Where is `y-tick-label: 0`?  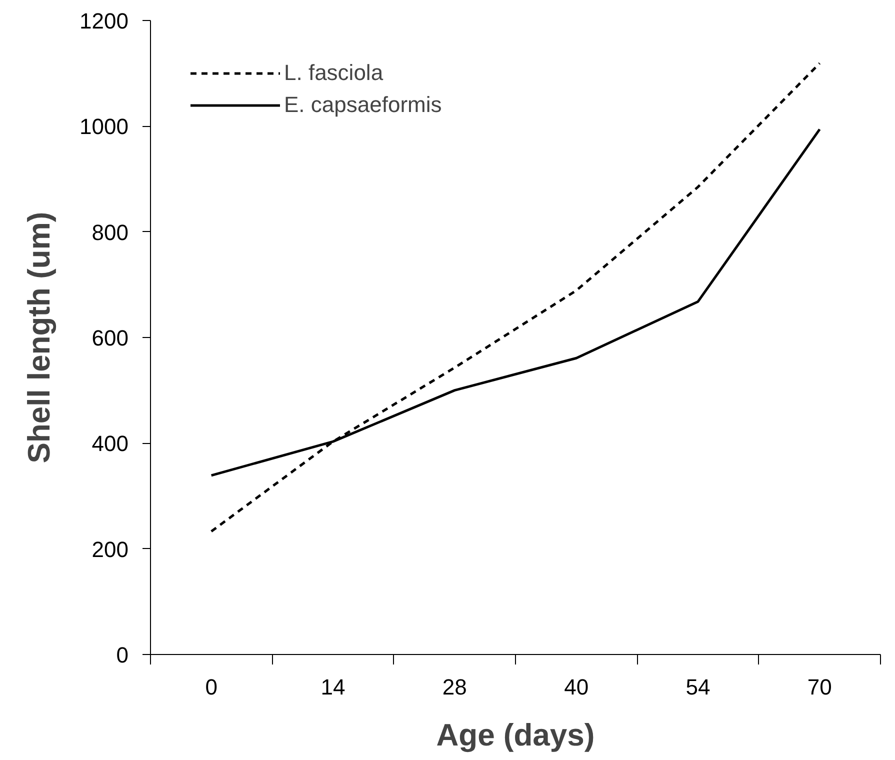
y-tick-label: 0 is located at coordinates (122, 655).